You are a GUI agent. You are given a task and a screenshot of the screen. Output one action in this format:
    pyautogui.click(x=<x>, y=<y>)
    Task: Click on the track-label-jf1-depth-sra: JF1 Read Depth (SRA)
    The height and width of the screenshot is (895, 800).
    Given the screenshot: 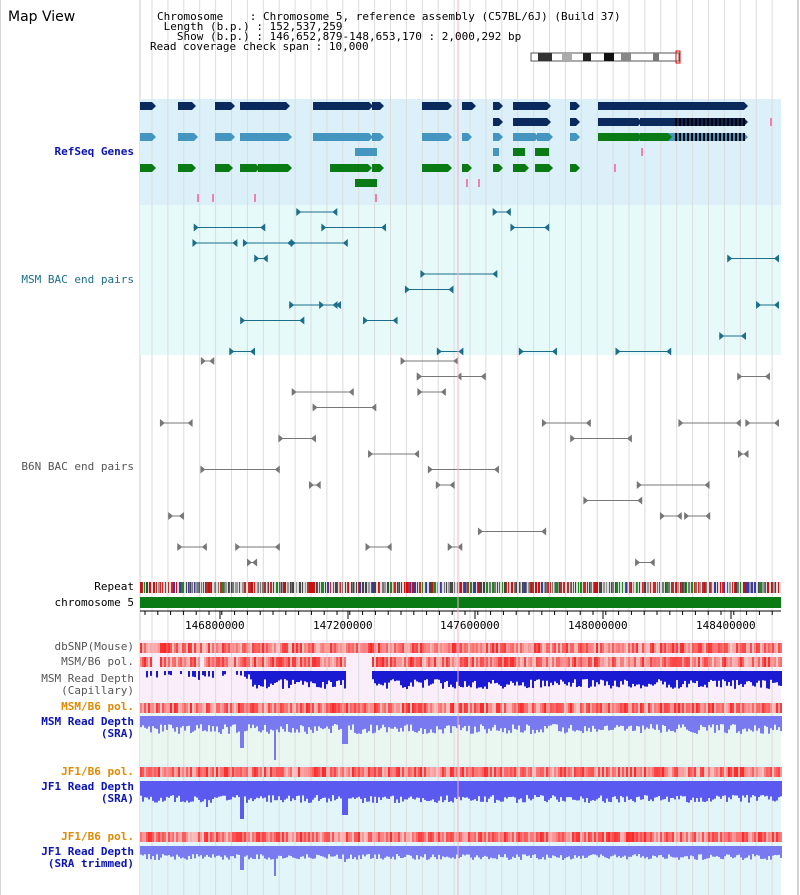 What is the action you would take?
    pyautogui.click(x=87, y=792)
    